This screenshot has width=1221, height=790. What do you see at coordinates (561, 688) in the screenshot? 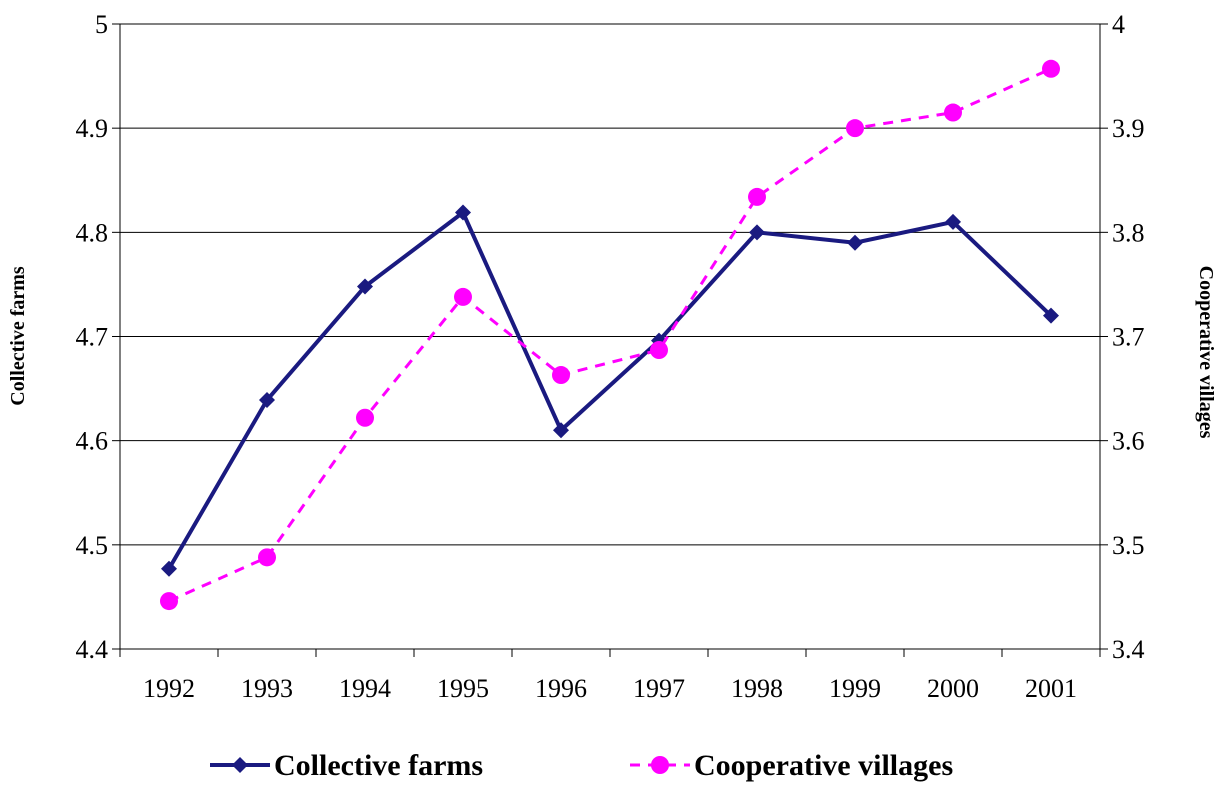
I see `x-tick-label: 1996` at bounding box center [561, 688].